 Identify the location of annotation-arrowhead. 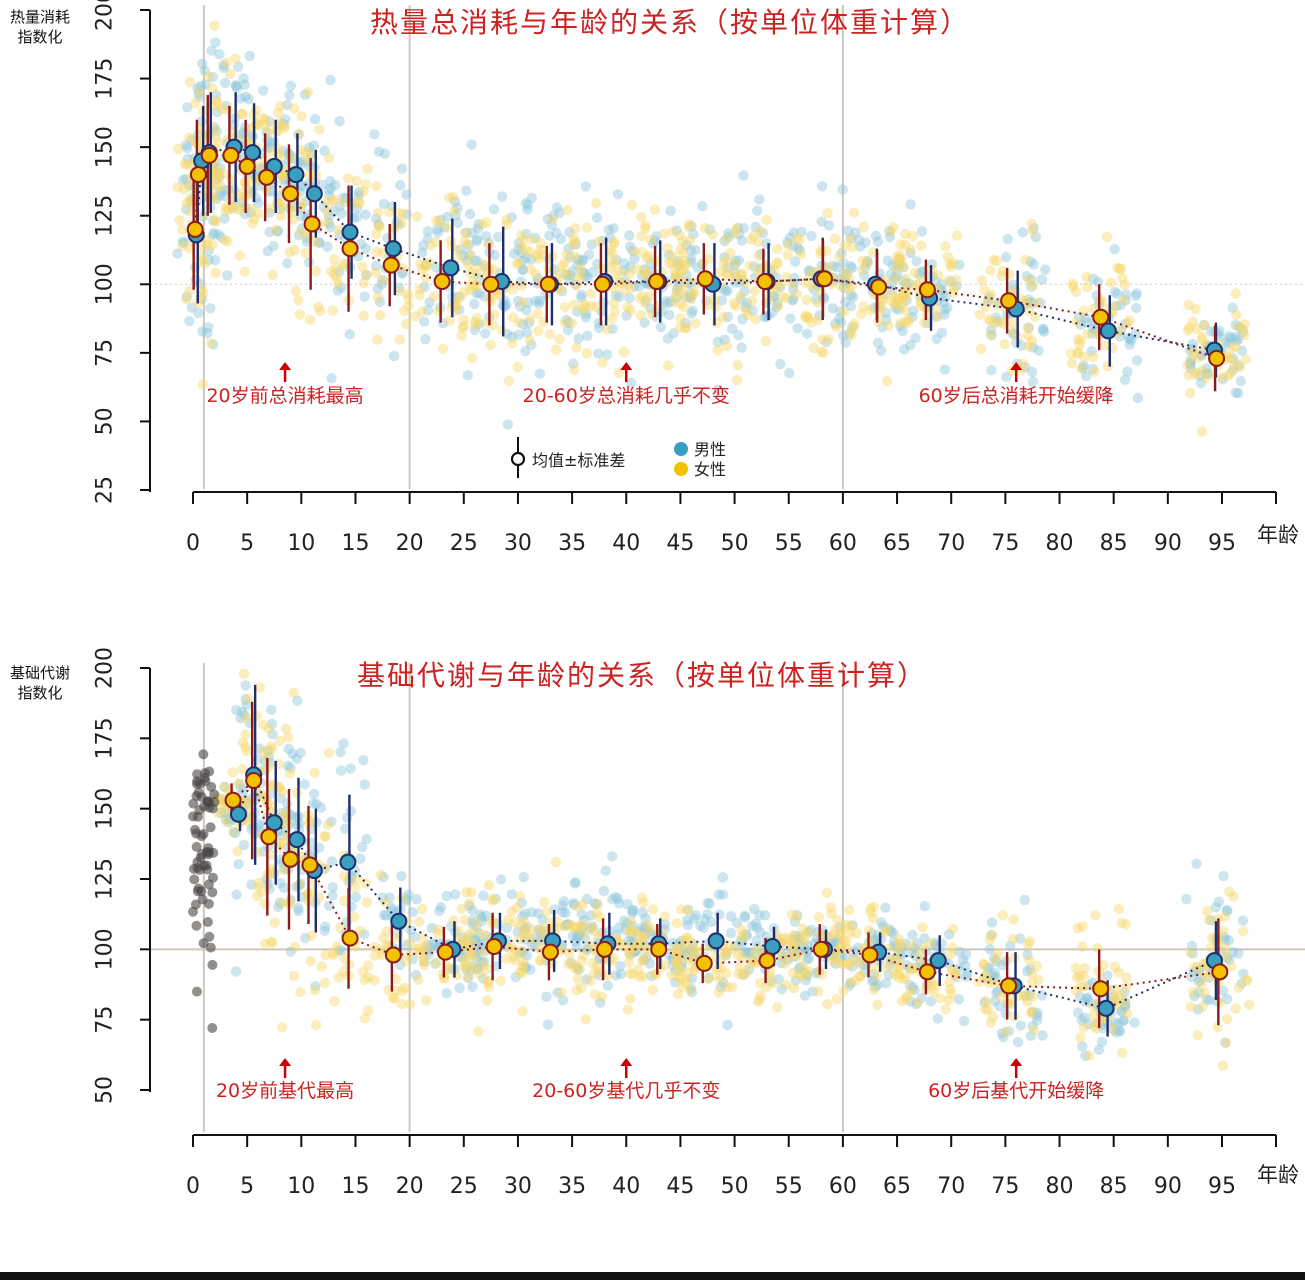
(1016, 366).